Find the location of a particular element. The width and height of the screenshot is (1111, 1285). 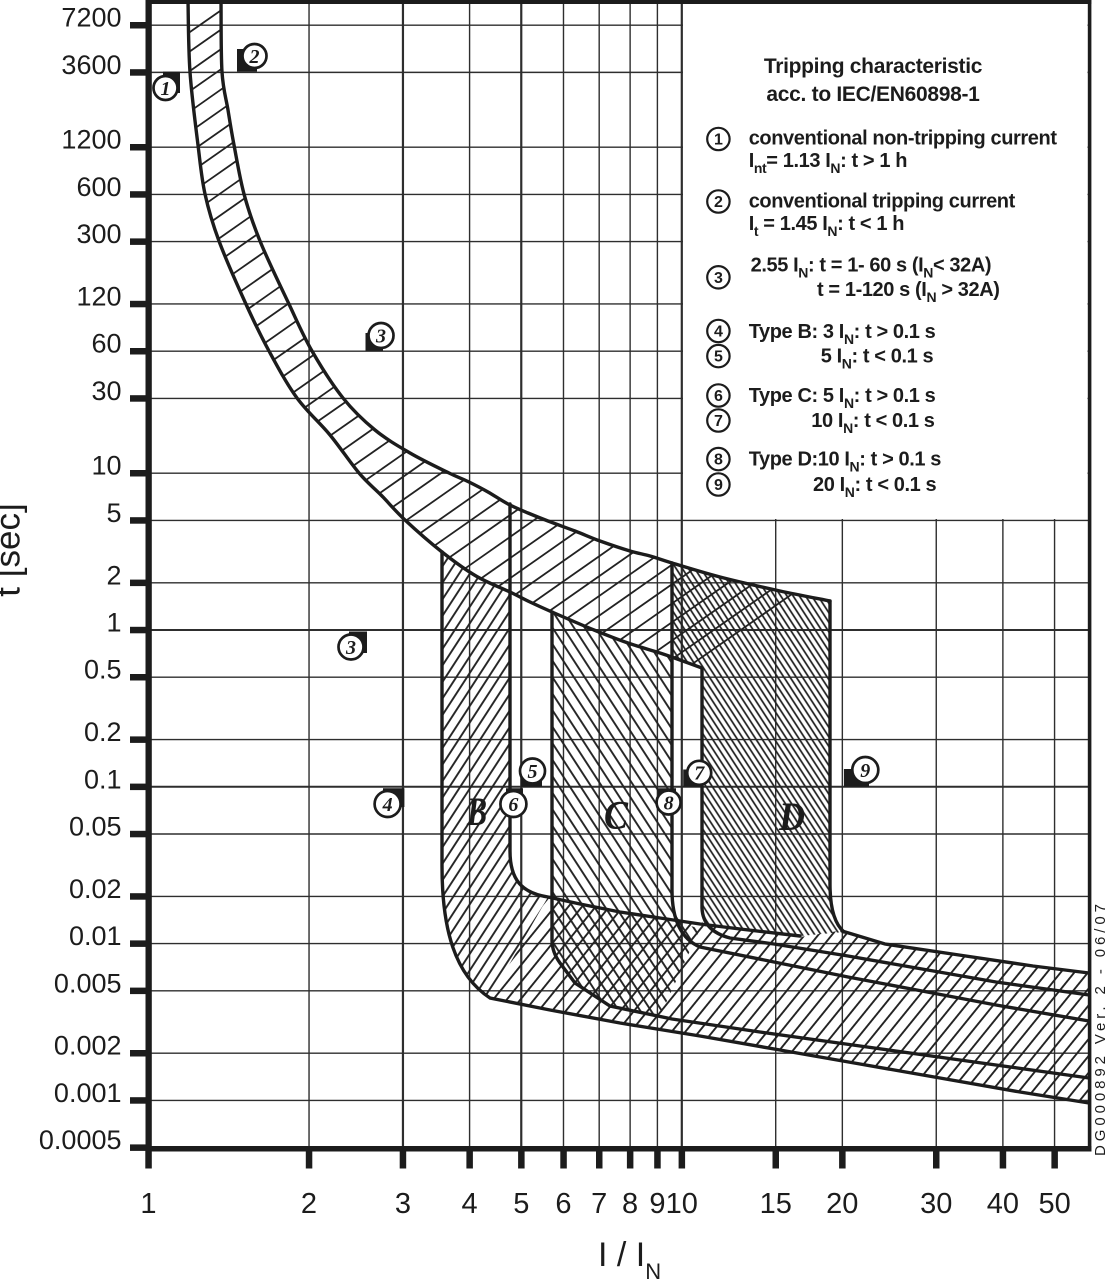

svg-text: 15 is located at coordinates (776, 1204).